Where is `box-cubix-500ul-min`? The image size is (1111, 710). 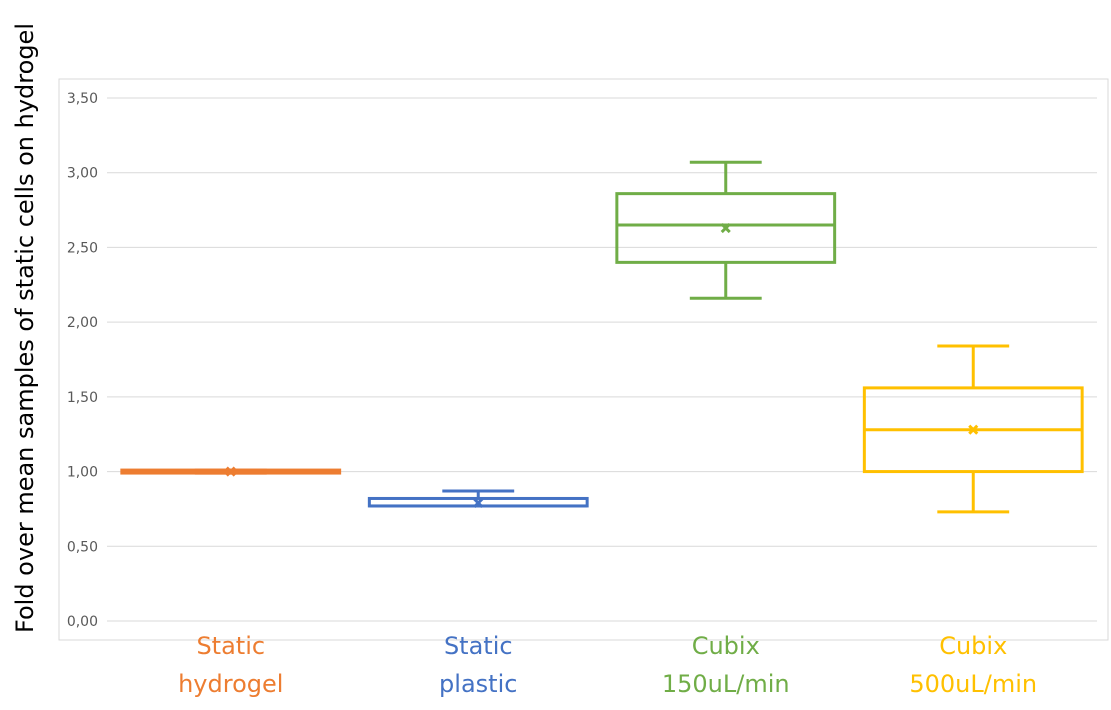
box-cubix-500ul-min is located at coordinates (973, 429).